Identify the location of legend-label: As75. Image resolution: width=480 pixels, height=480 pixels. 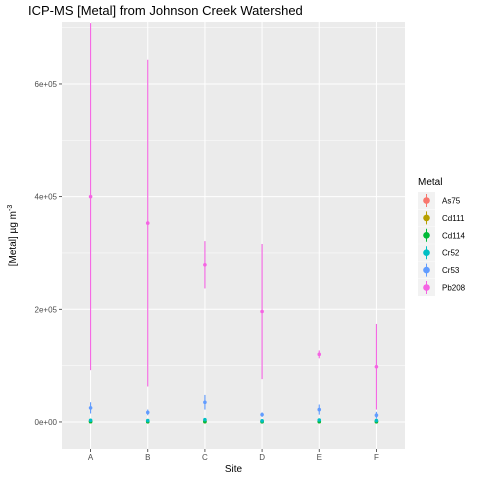
(451, 201).